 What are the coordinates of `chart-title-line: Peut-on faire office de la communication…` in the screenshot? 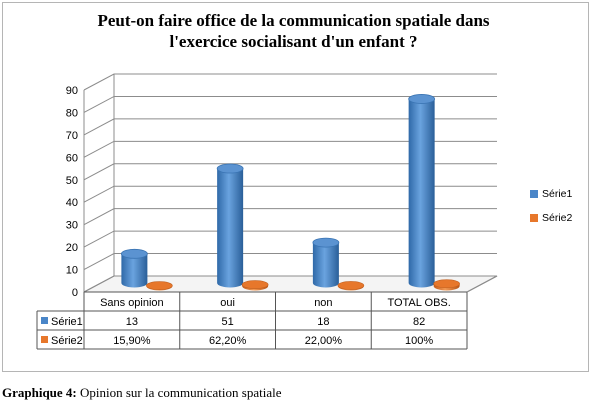 It's located at (293, 20).